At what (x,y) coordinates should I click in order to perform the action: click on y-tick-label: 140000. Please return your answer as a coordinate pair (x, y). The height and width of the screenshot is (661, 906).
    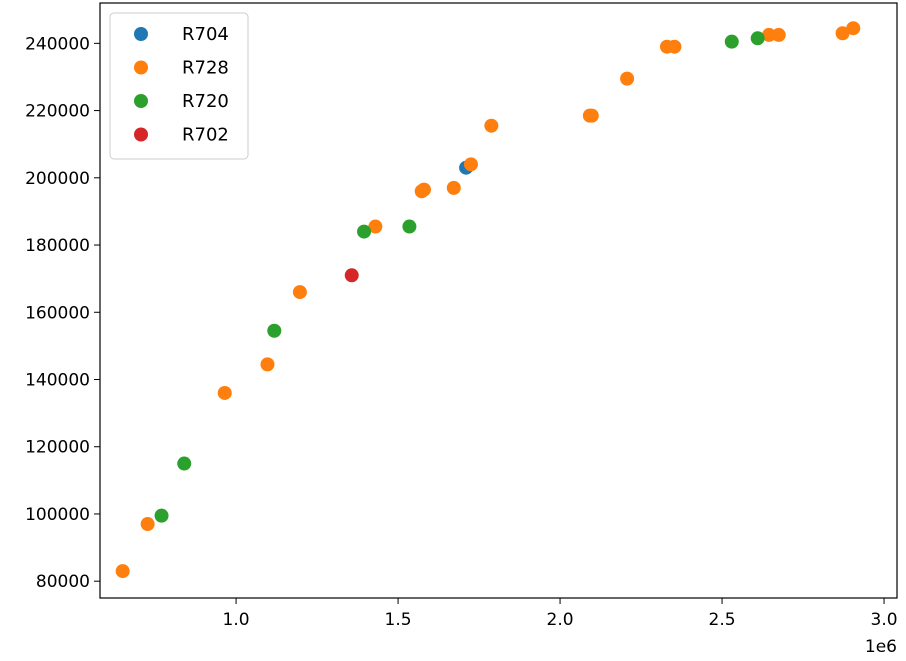
    Looking at the image, I should click on (57, 380).